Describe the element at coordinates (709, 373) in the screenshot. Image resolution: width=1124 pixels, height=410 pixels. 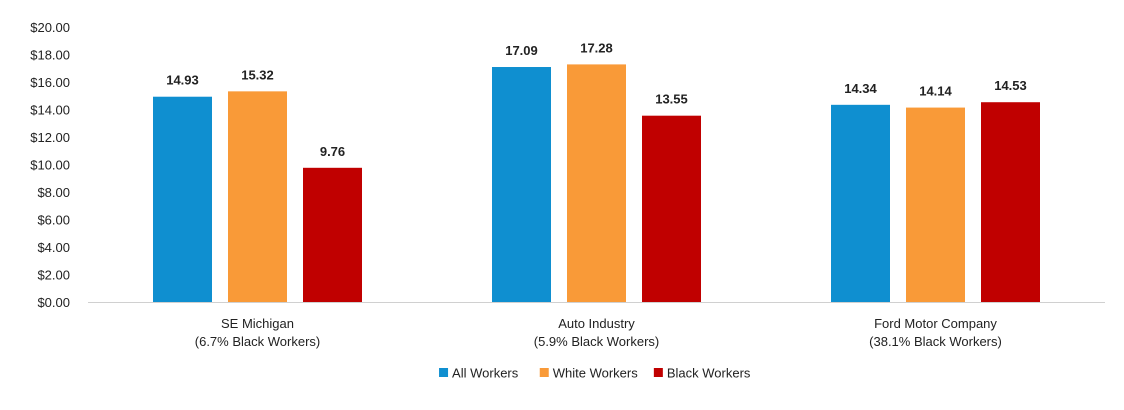
I see `legend-label: Black Workers` at that location.